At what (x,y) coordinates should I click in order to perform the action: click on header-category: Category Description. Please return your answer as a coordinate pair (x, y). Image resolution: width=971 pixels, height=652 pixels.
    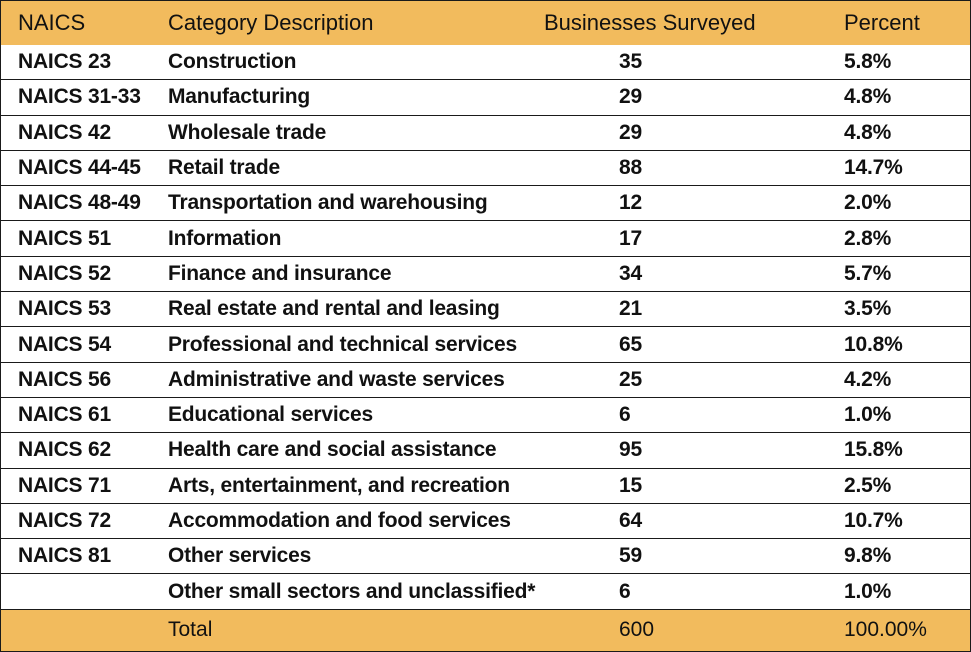
    Looking at the image, I should click on (271, 22).